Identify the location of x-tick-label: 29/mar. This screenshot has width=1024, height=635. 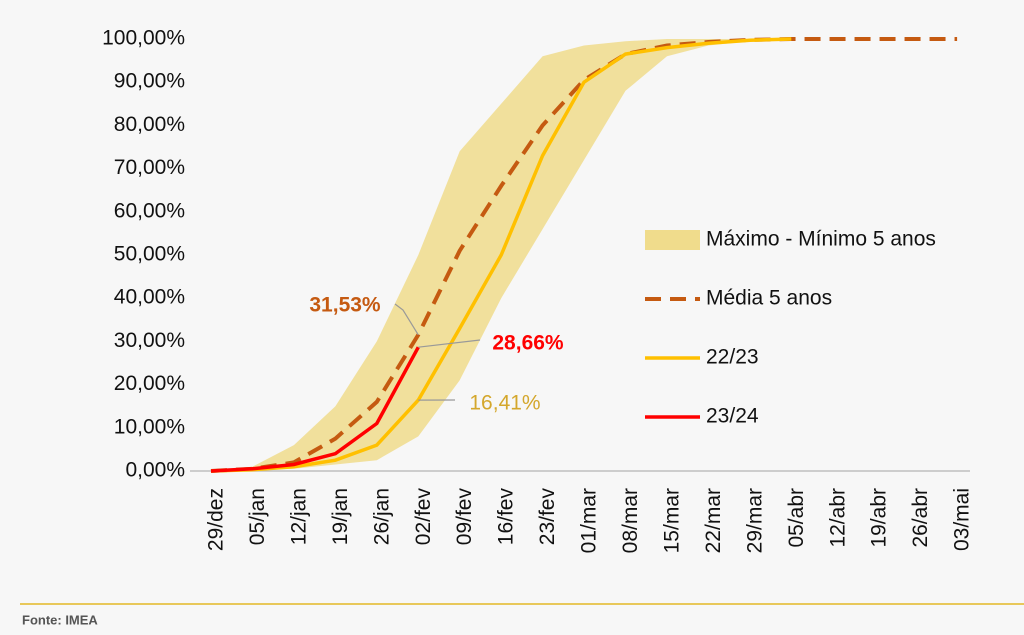
(754, 520).